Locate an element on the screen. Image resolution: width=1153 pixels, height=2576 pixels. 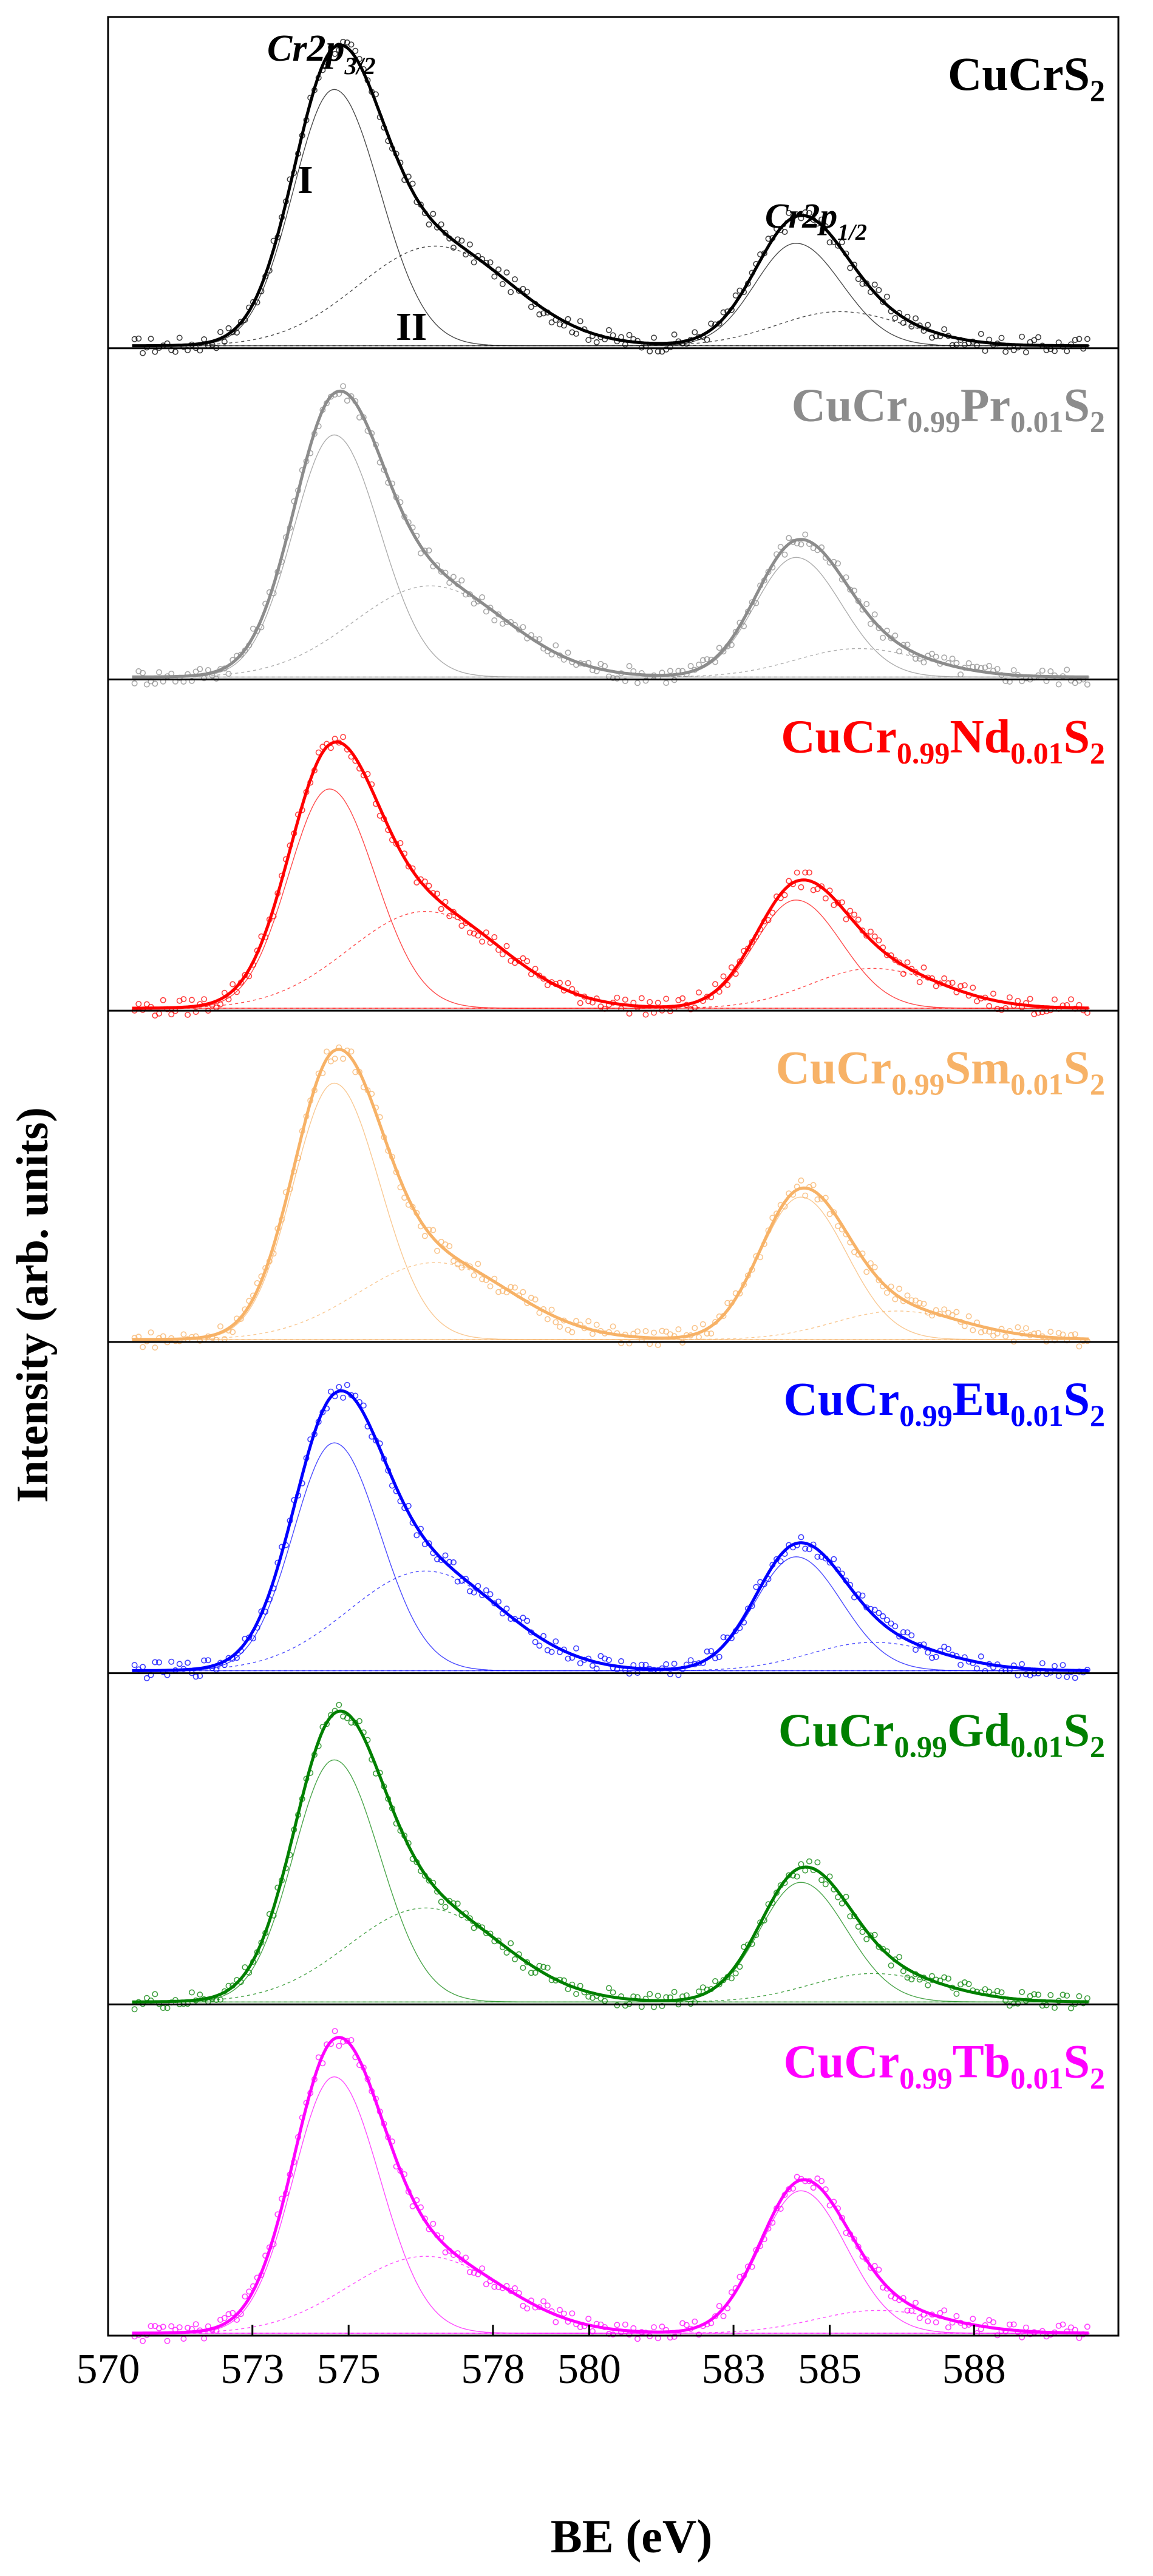
x-tick-label-575: 575 is located at coordinates (349, 2369).